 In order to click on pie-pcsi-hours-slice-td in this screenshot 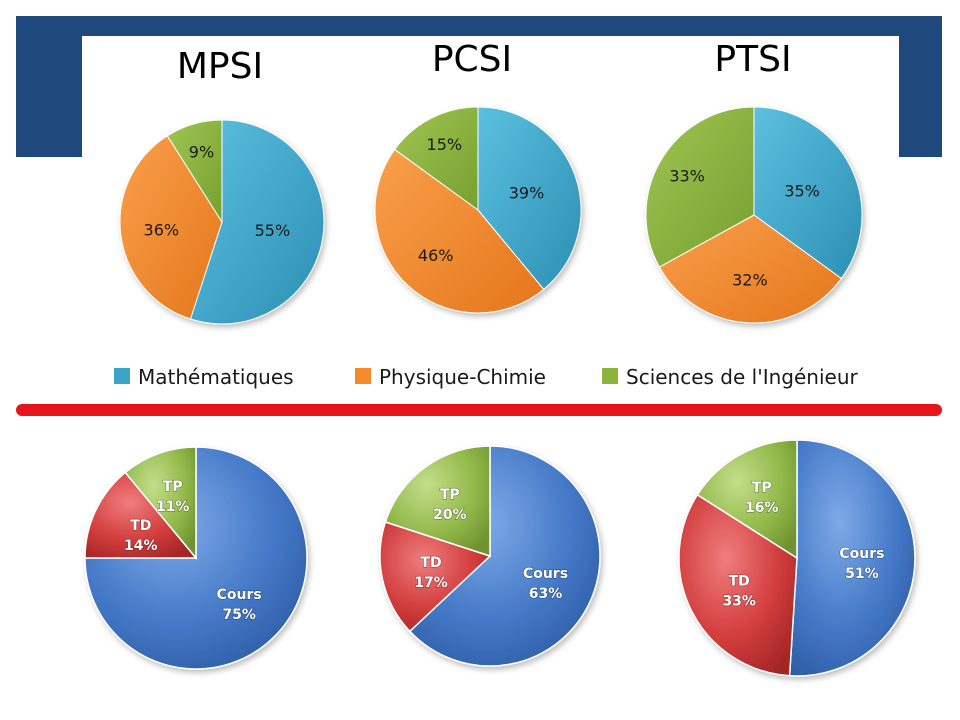, I will do `click(435, 577)`.